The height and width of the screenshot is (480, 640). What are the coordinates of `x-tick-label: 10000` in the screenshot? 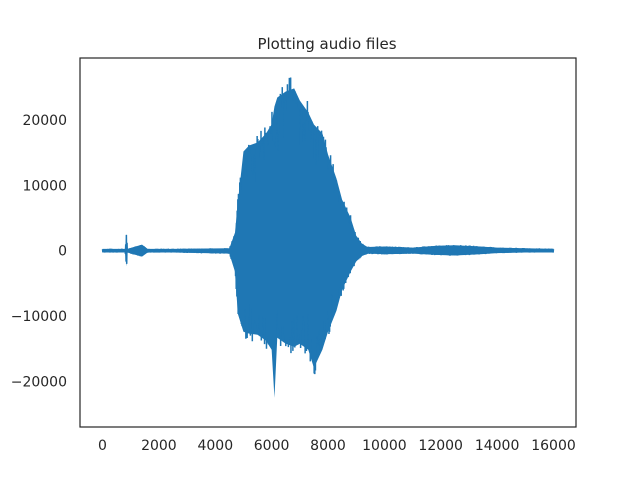 It's located at (384, 446).